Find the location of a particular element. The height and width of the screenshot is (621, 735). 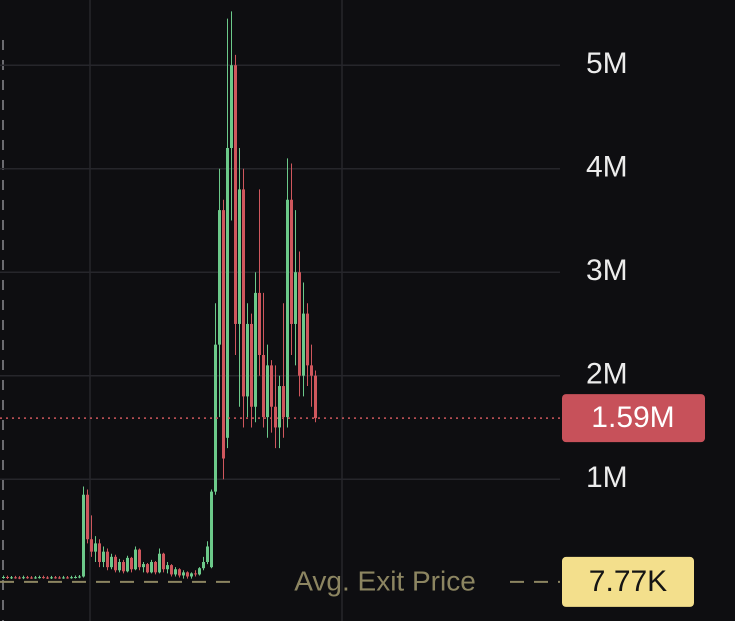

current-price-label: 1.59M is located at coordinates (632, 417).